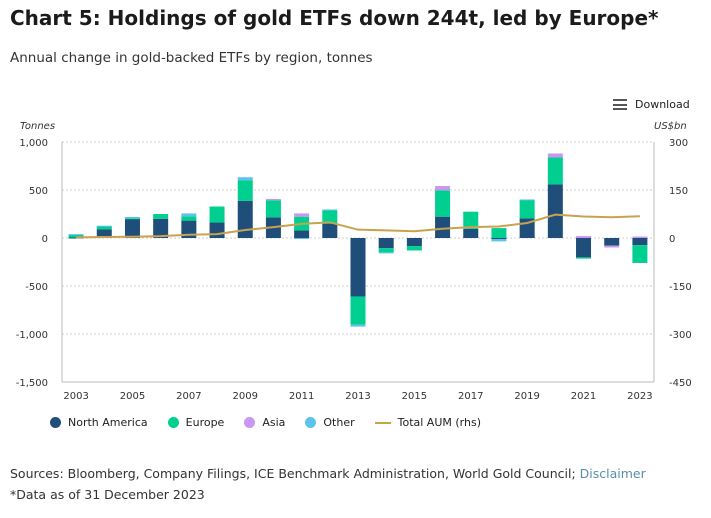  What do you see at coordinates (640, 254) in the screenshot?
I see `bar-europe-2023` at bounding box center [640, 254].